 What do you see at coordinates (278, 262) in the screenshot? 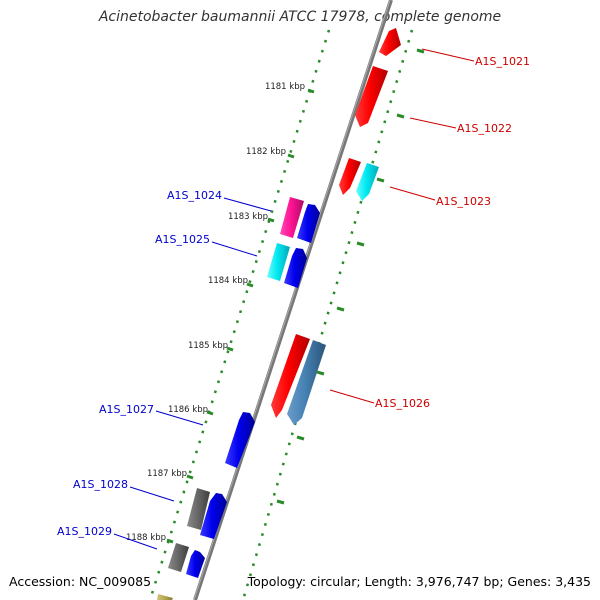
I see `gene-a1s-1025a` at bounding box center [278, 262].